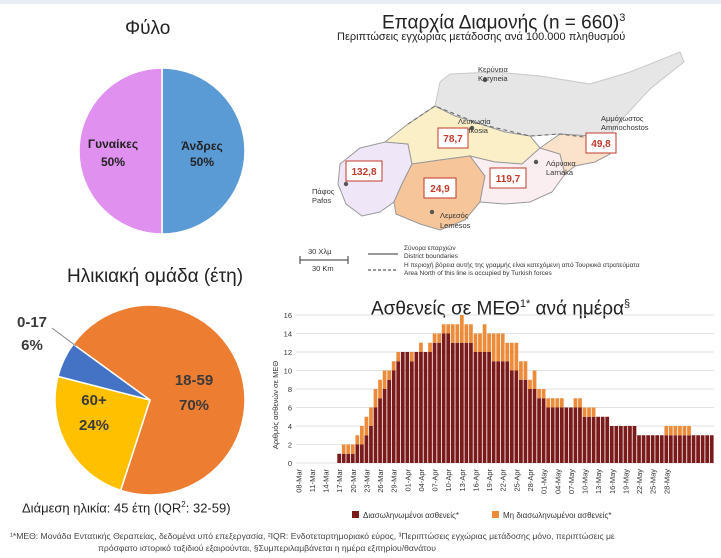 The image size is (721, 558). I want to click on legend-boundary-gr: Σύνορα επαρχιών, so click(430, 248).